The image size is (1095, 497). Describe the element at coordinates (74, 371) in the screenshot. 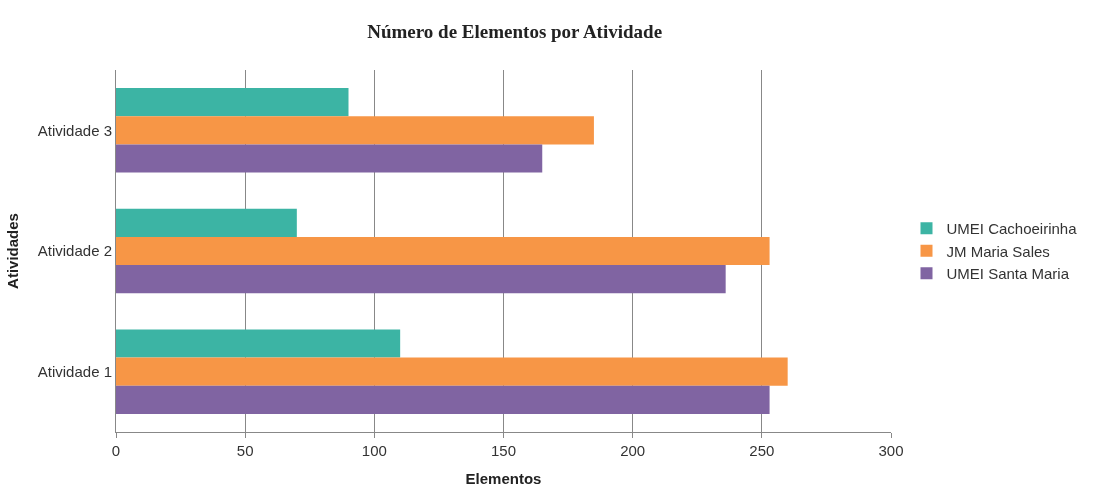

I see `y-tick-label: Atividade 1` at that location.